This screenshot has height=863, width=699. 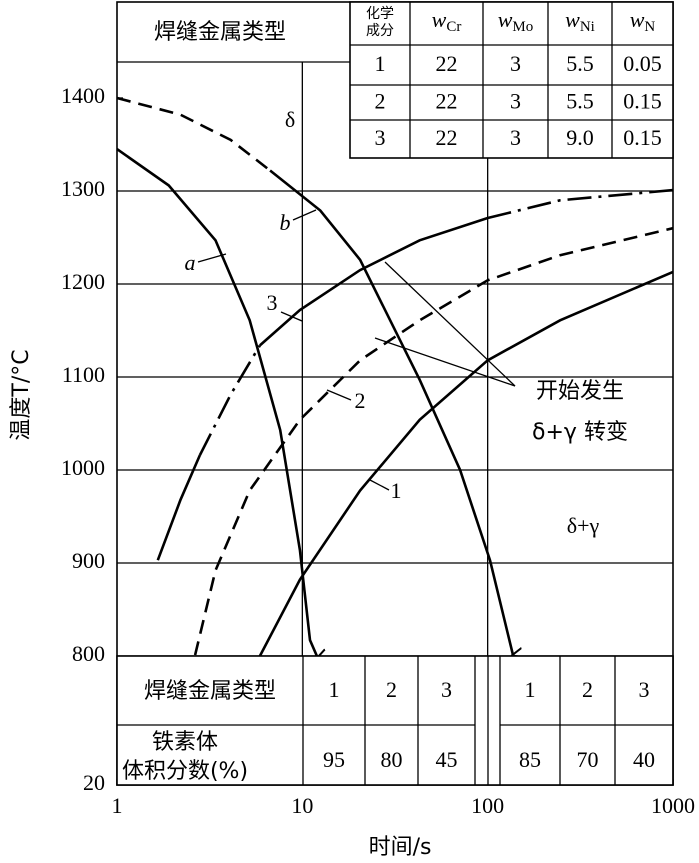 What do you see at coordinates (673, 805) in the screenshot?
I see `x-tick-label: 1000` at bounding box center [673, 805].